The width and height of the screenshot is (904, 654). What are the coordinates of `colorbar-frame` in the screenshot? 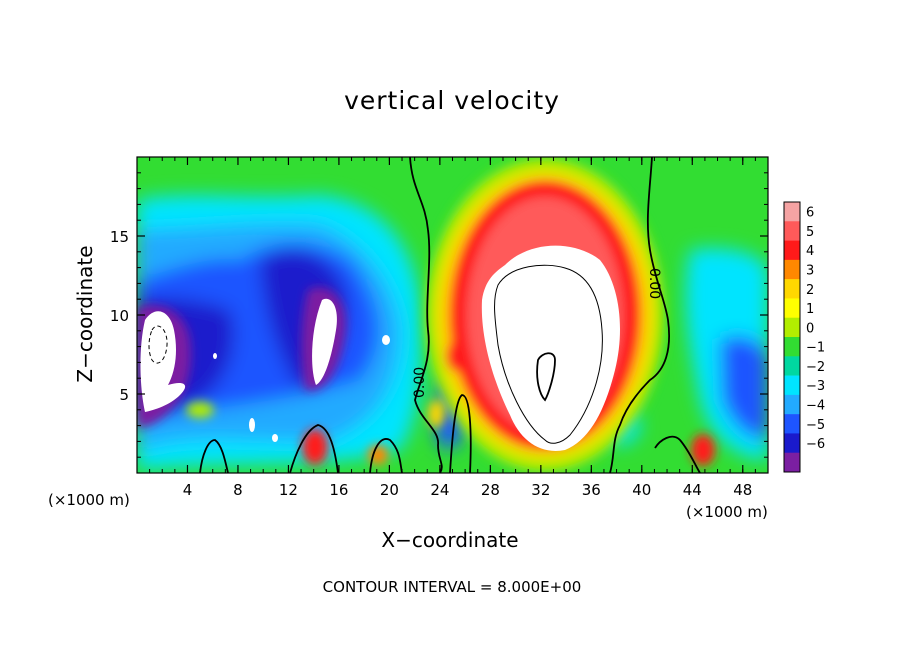 It's located at (792, 337).